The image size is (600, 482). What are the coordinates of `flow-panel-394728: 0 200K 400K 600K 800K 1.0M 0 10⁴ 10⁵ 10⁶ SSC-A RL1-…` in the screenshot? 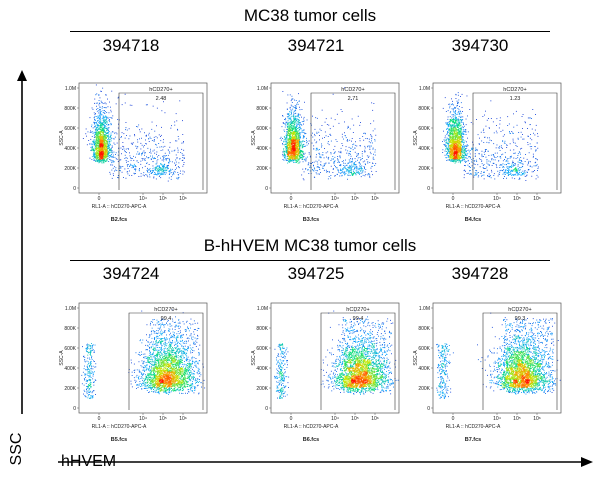 It's located at (489, 375).